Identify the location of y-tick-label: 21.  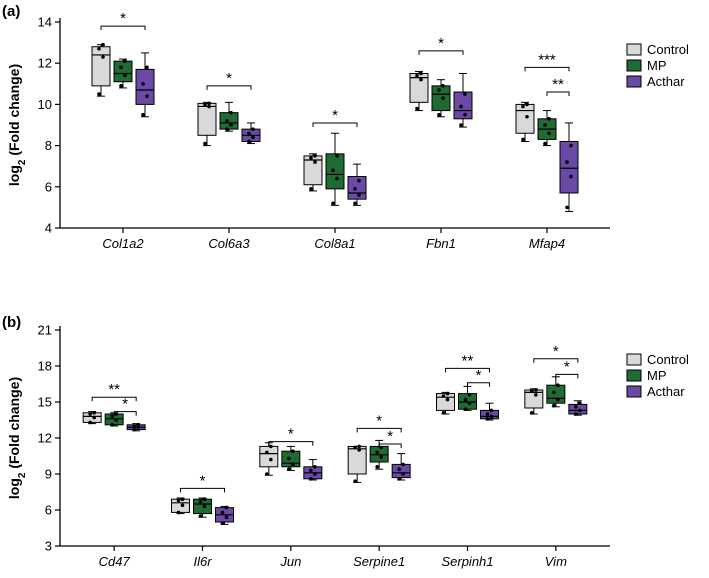
(45, 330).